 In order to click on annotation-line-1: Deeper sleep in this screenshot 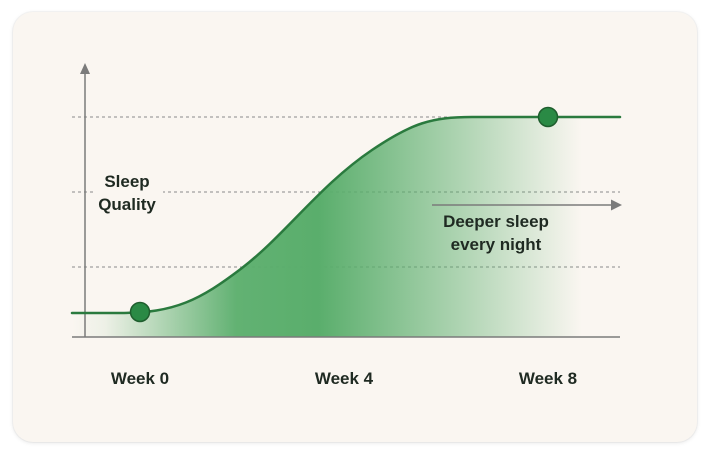, I will do `click(496, 221)`.